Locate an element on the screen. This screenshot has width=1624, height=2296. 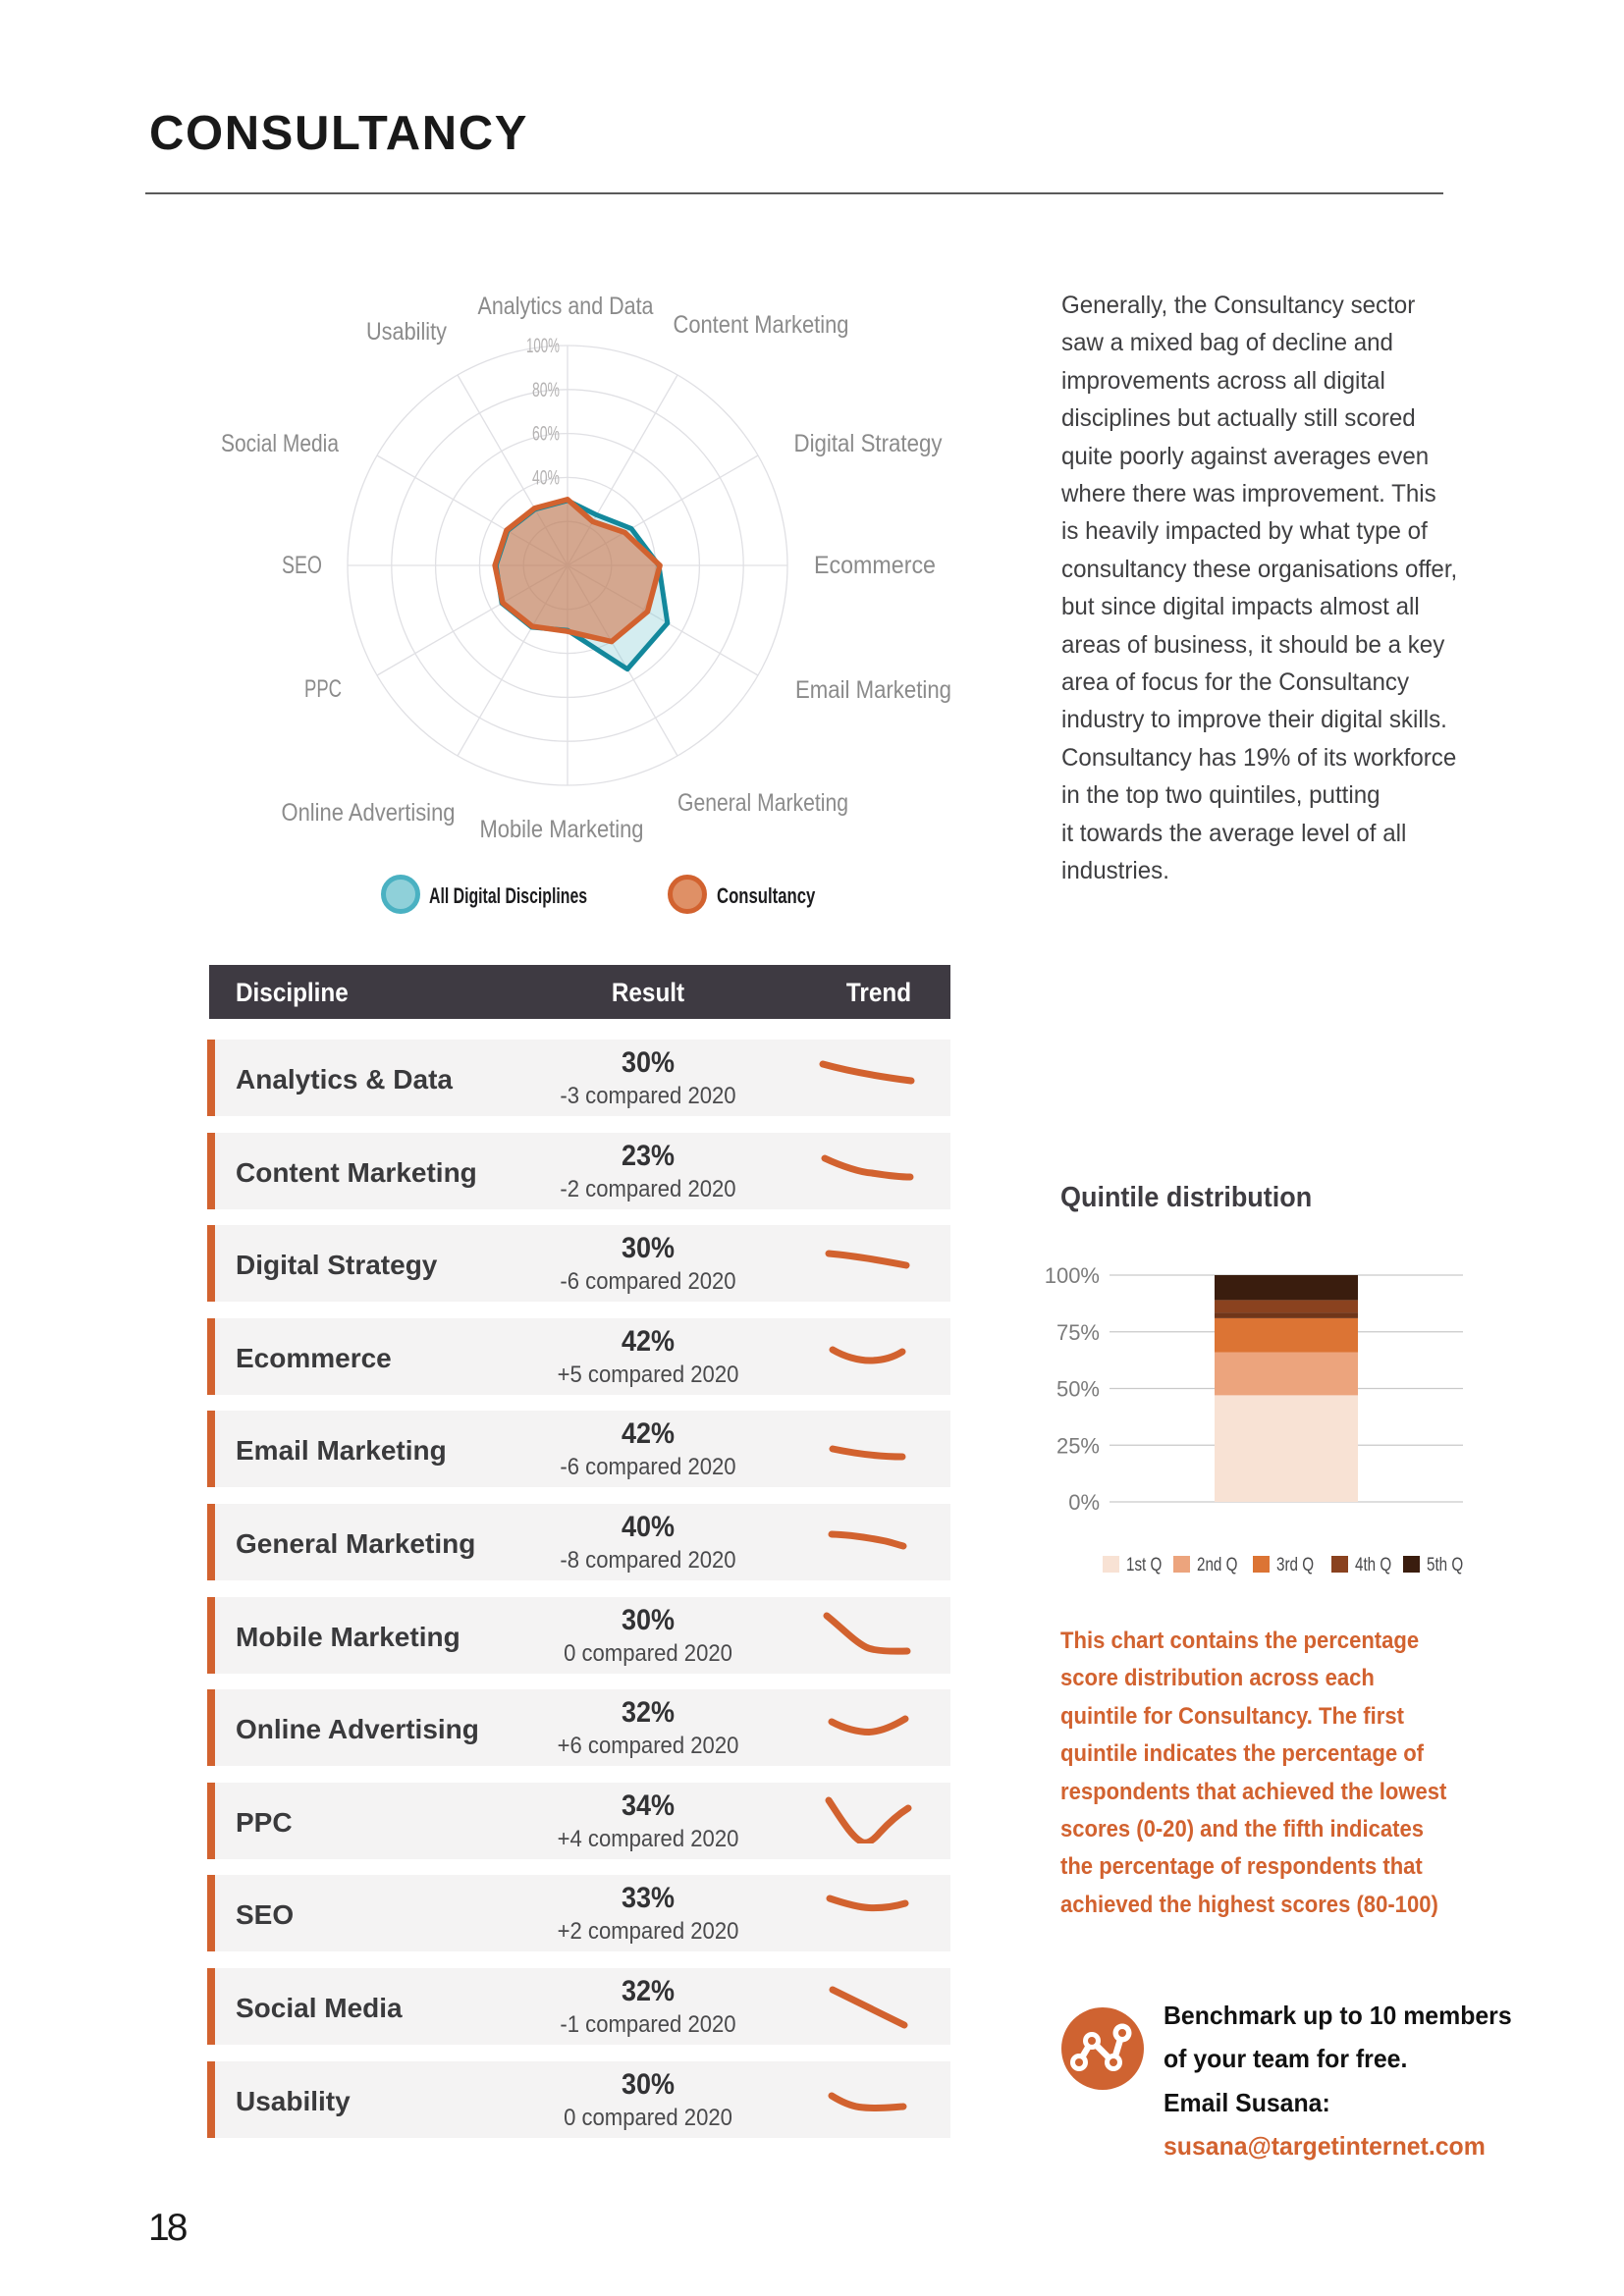
svg-text: 25% is located at coordinates (1078, 1445).